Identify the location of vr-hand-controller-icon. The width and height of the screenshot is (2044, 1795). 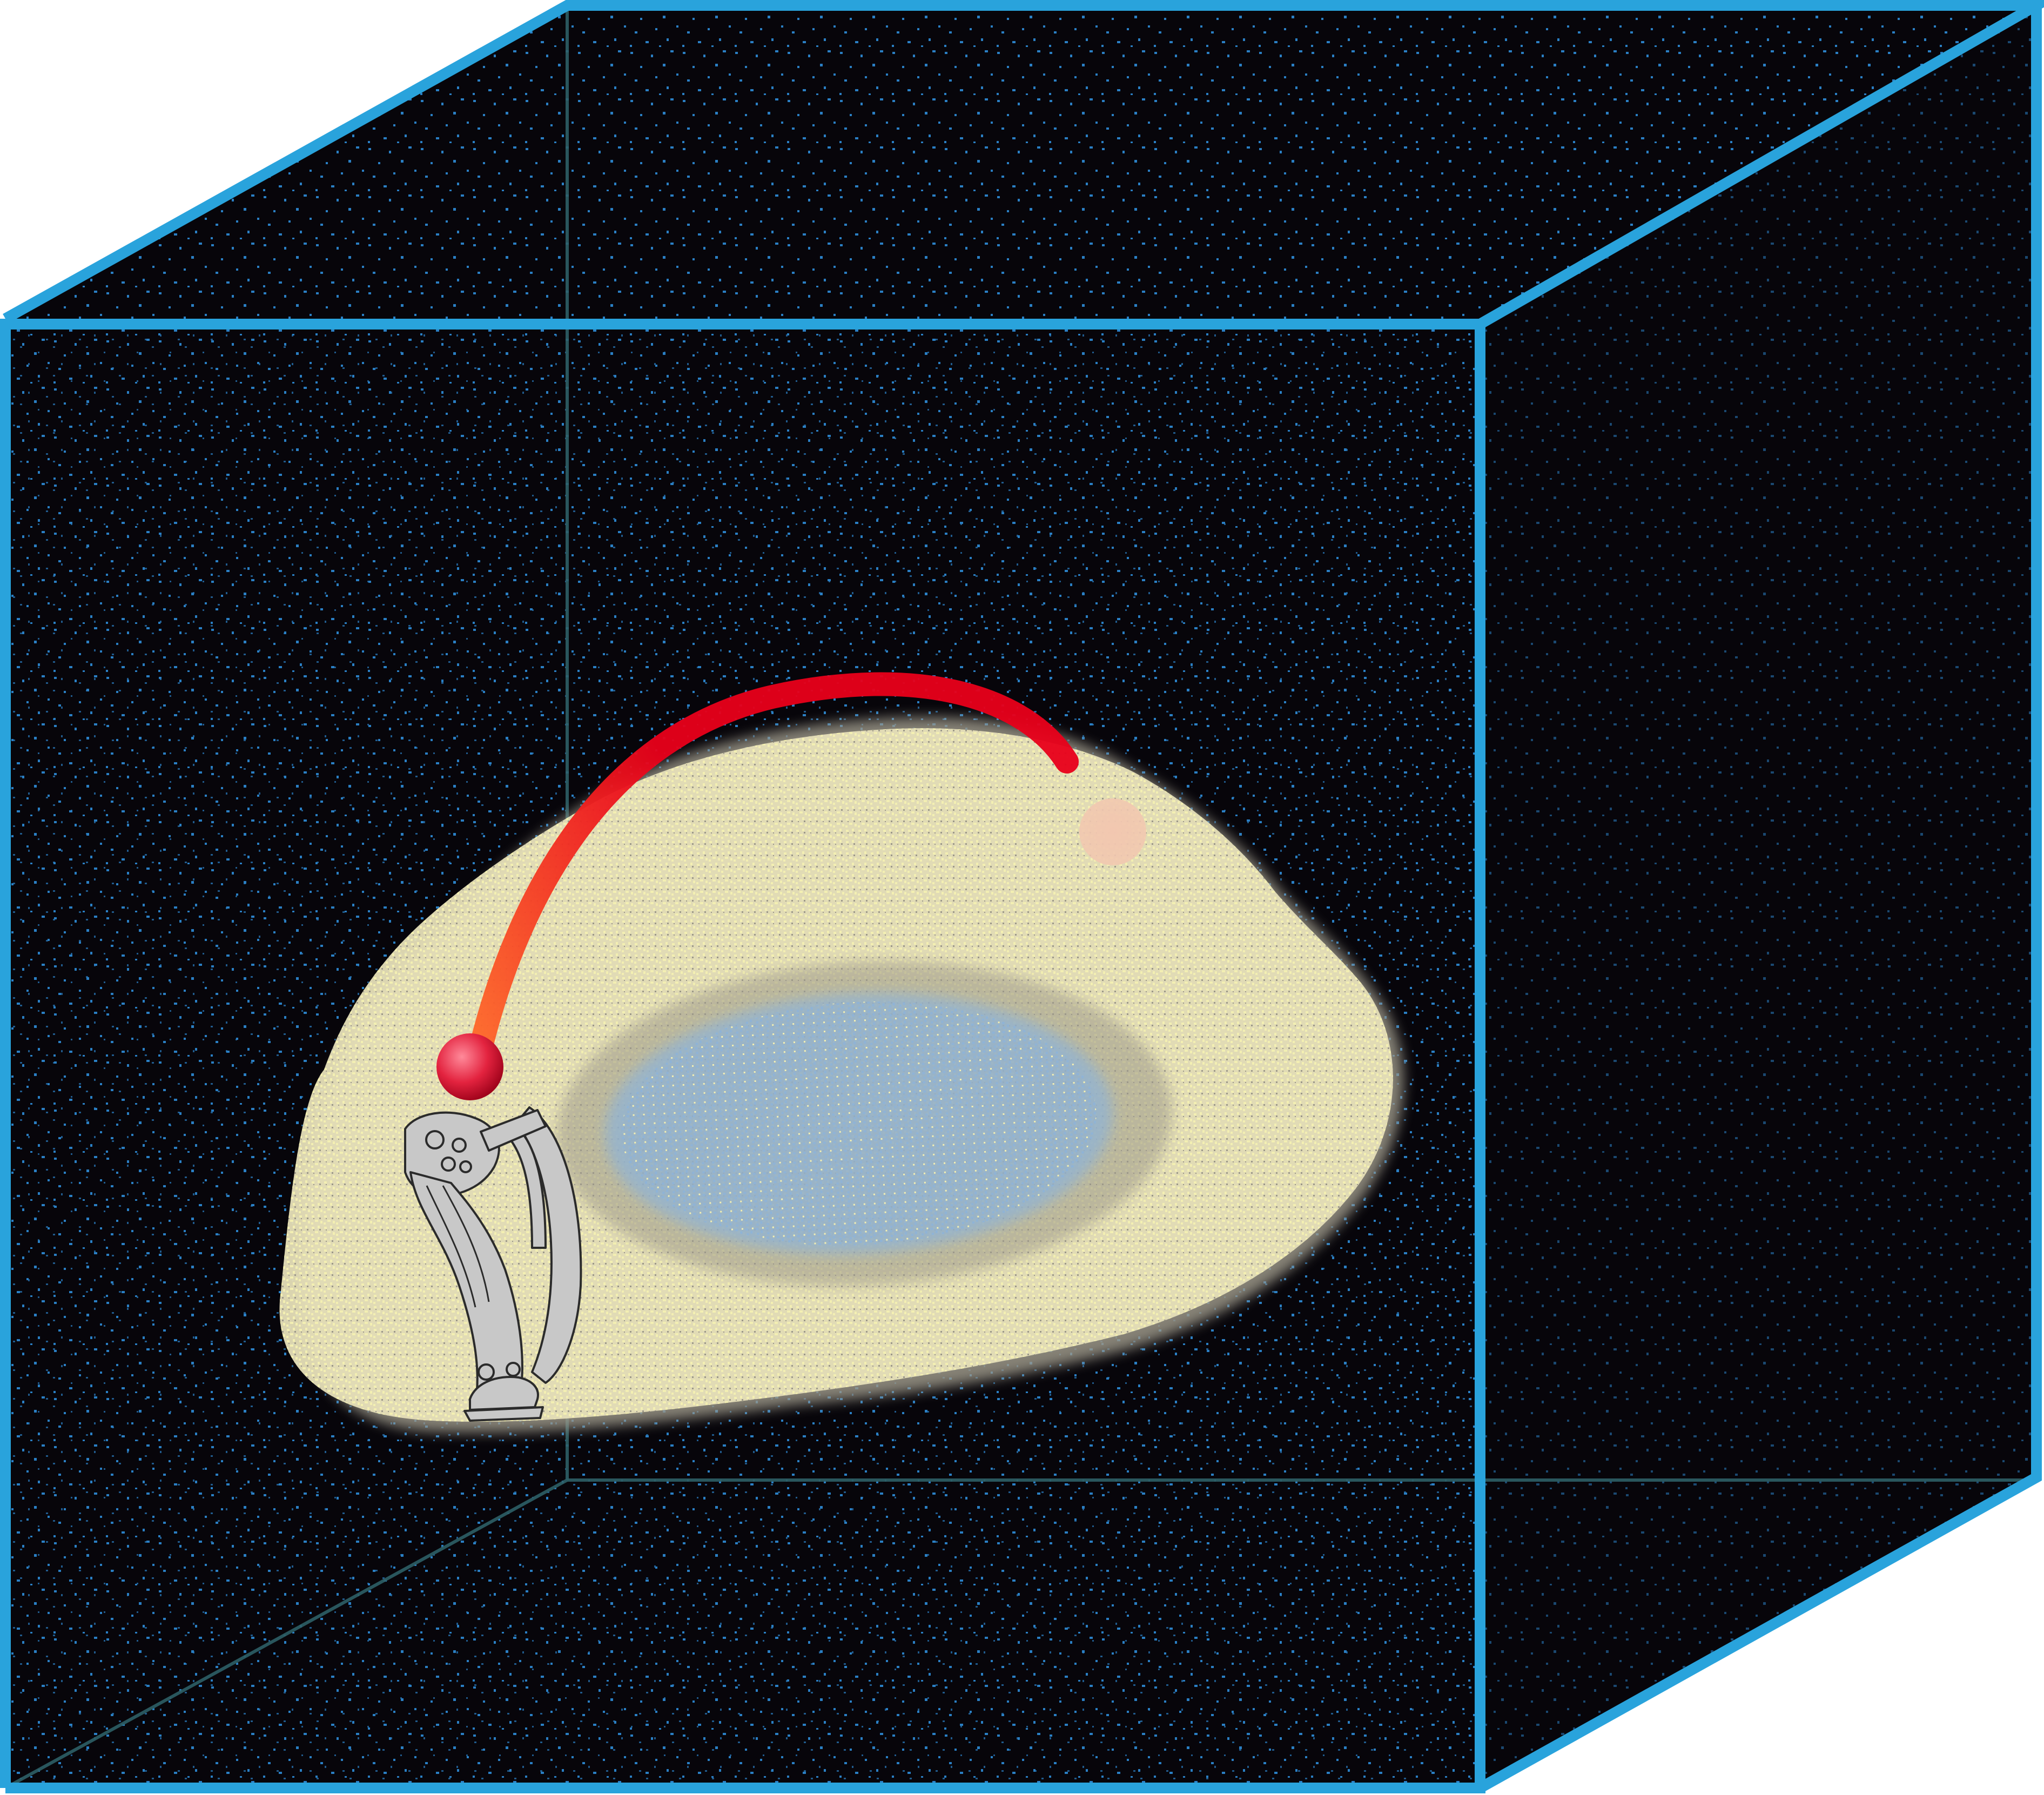
(493, 1264).